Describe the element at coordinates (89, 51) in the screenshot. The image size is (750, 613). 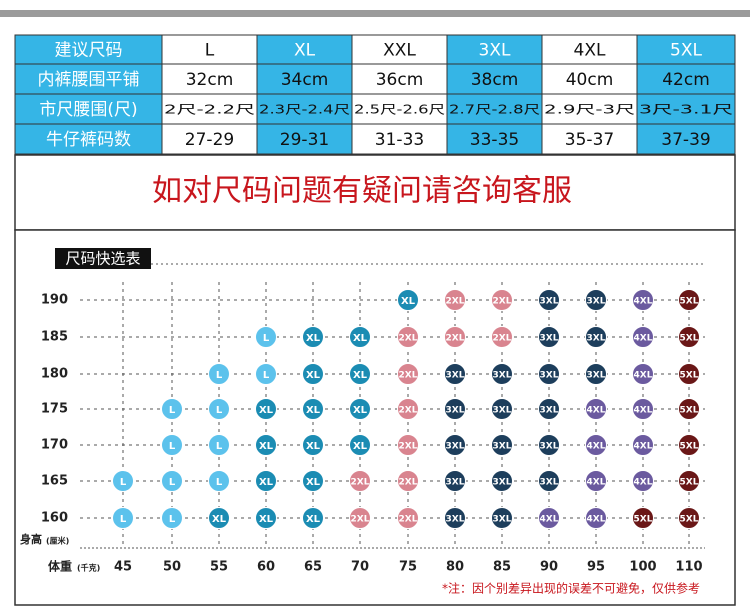
I see `row-label: 建议尺码` at that location.